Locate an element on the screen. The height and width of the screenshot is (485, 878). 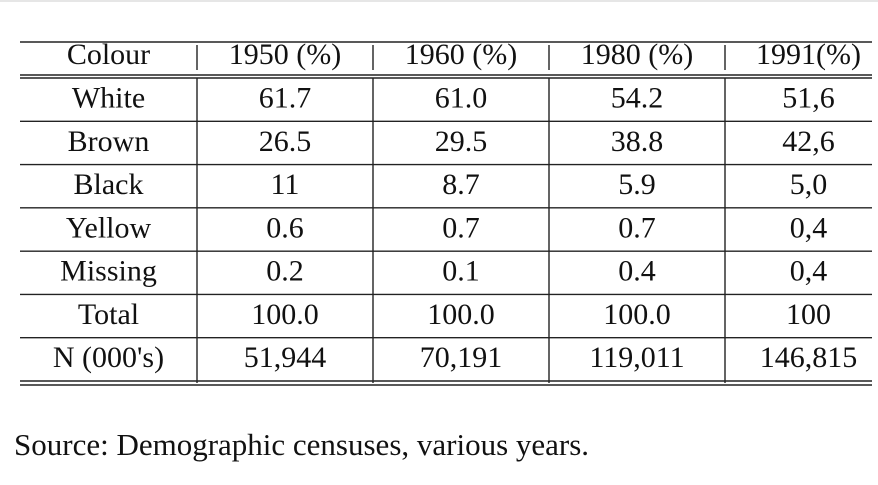
cell: 100 is located at coordinates (808, 314).